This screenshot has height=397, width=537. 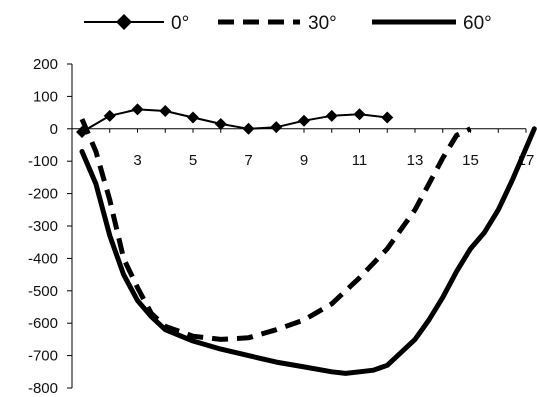 What do you see at coordinates (304, 160) in the screenshot?
I see `x-tick-label: 9` at bounding box center [304, 160].